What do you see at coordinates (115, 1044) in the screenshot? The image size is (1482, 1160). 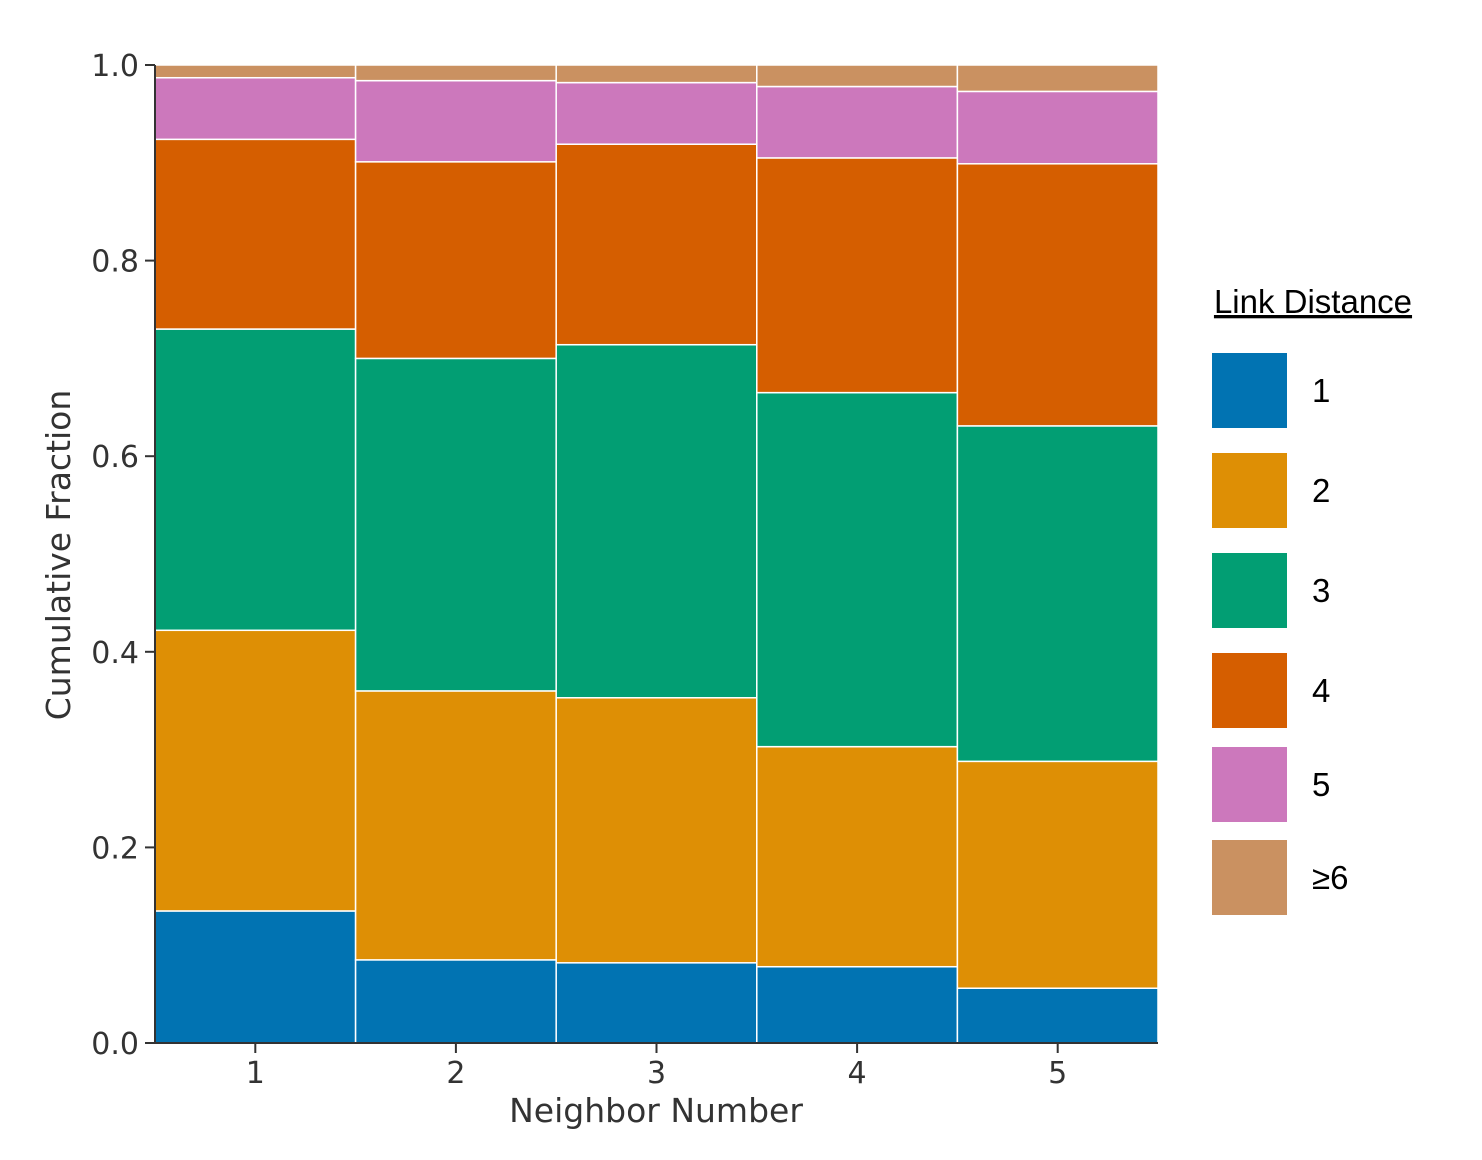 I see `y-tick-label: 0.0` at bounding box center [115, 1044].